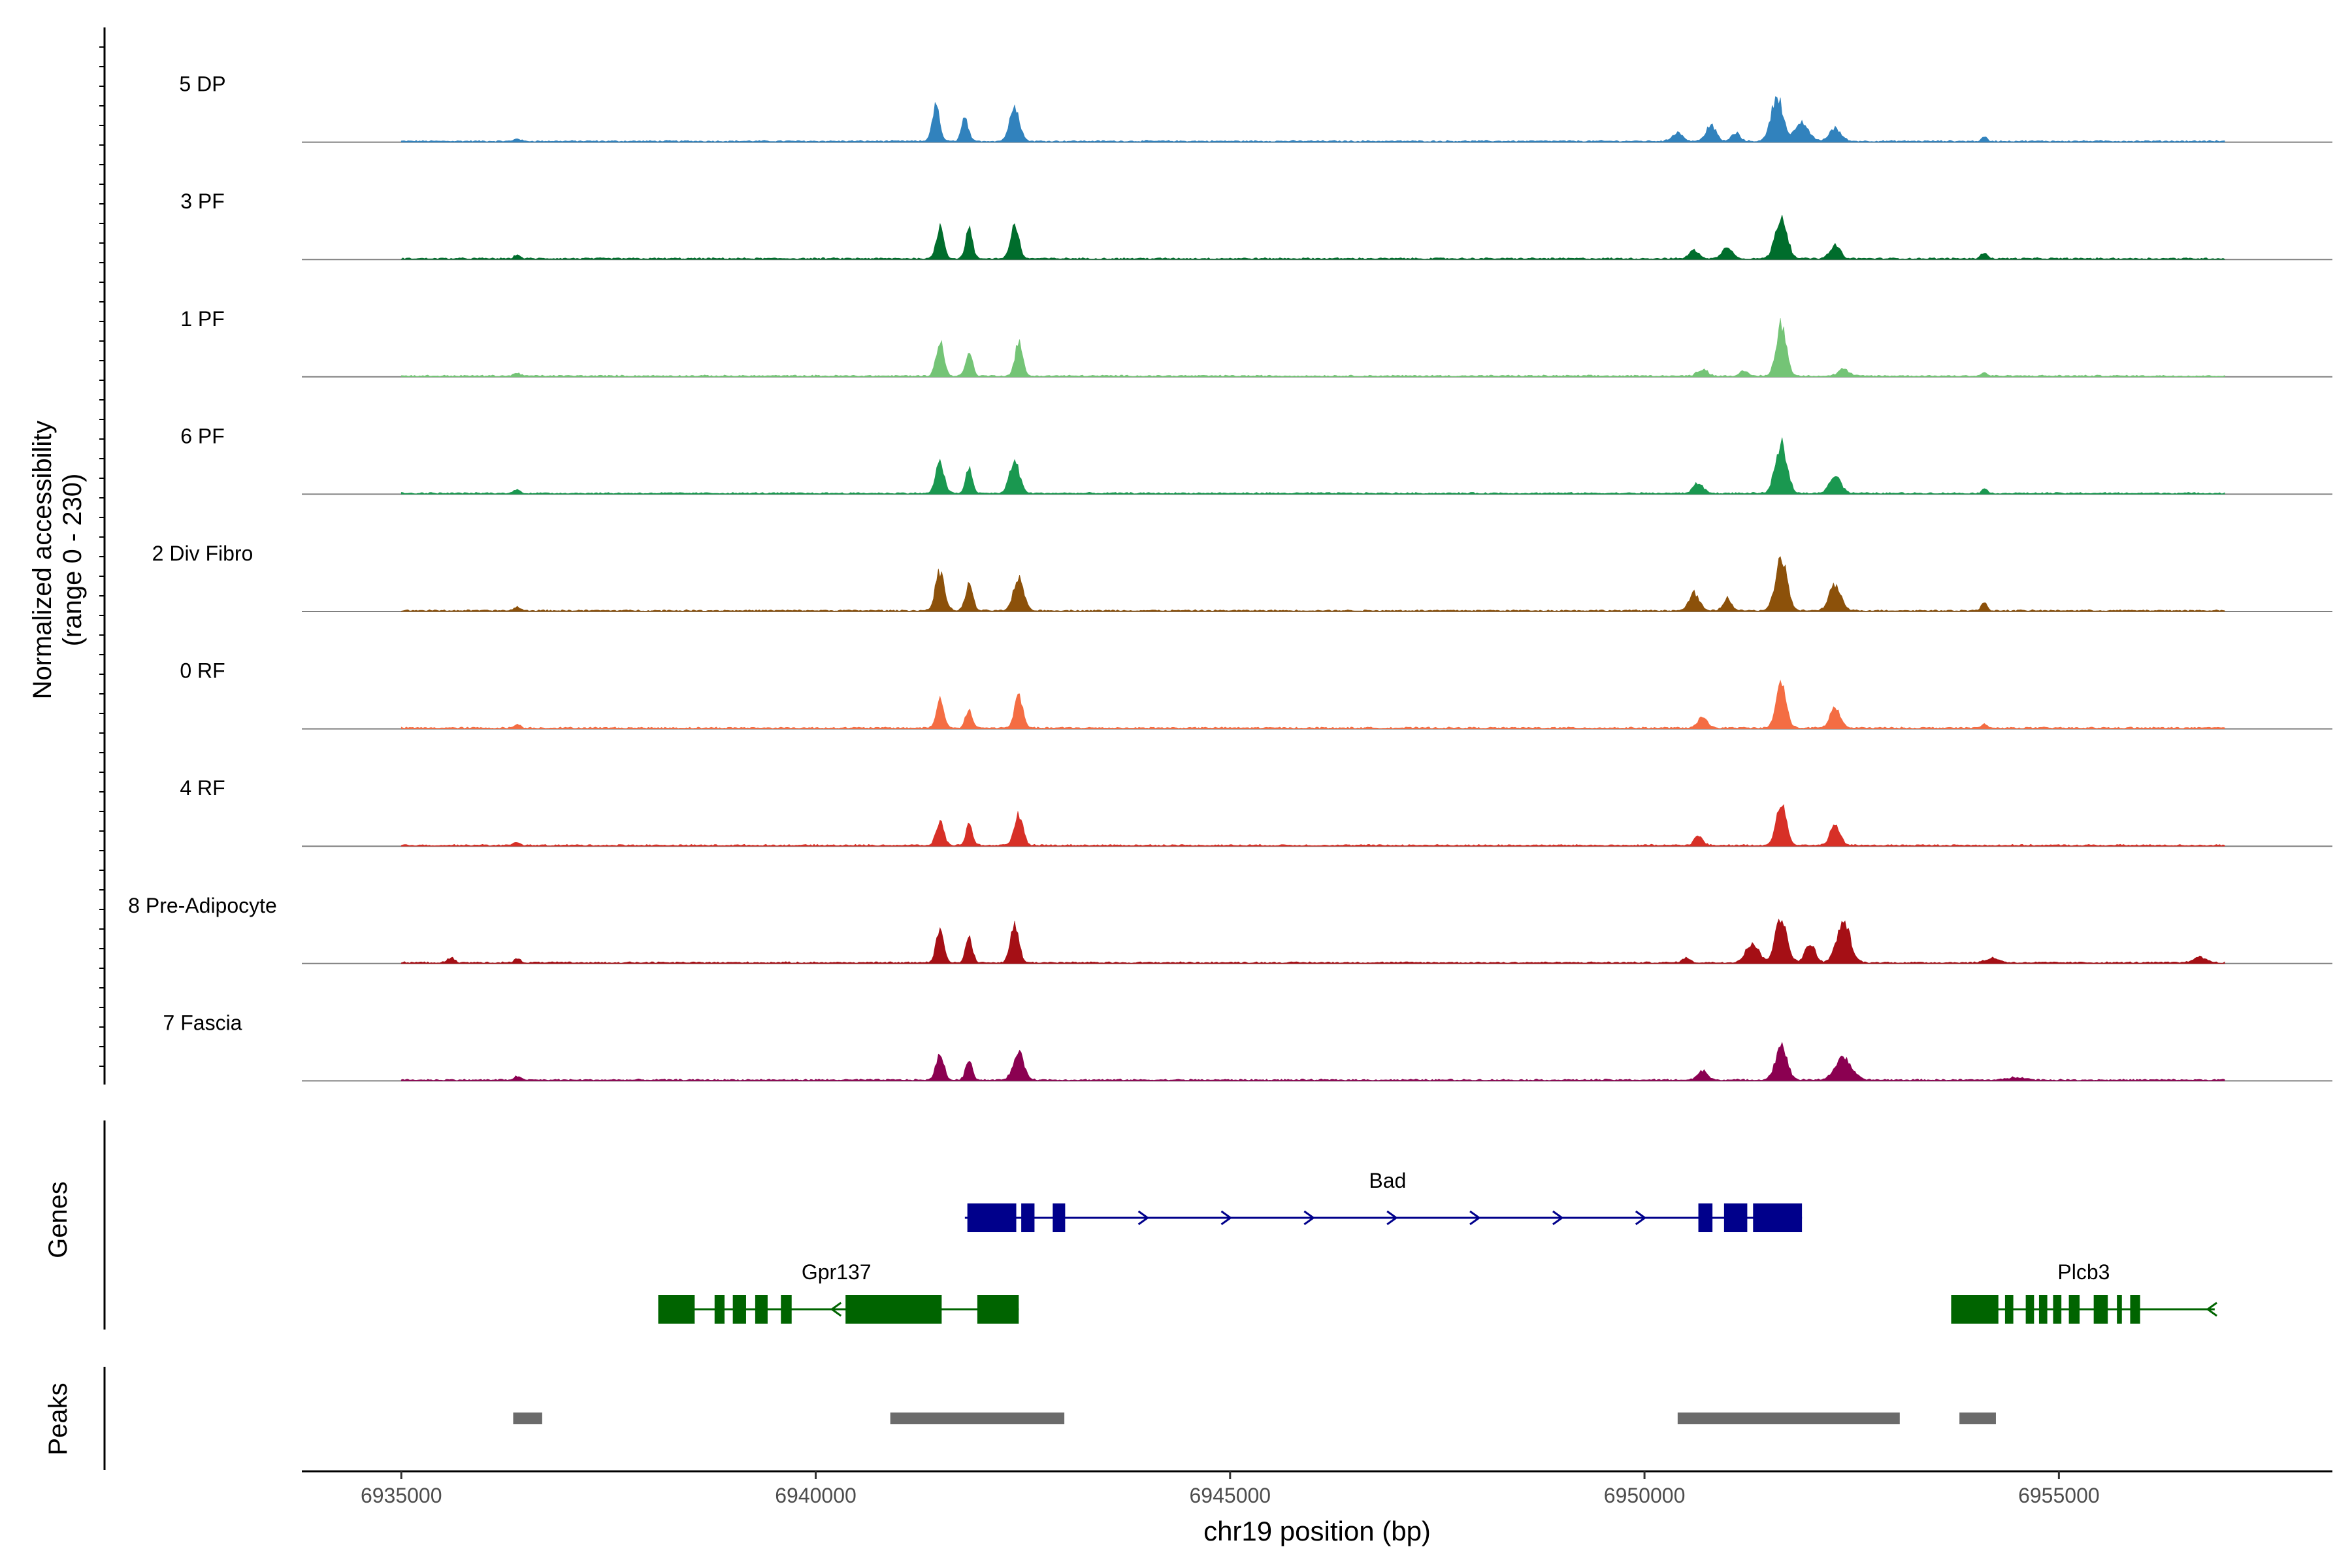 This screenshot has width=2352, height=1568. I want to click on genes-track-label: Genes, so click(58, 1219).